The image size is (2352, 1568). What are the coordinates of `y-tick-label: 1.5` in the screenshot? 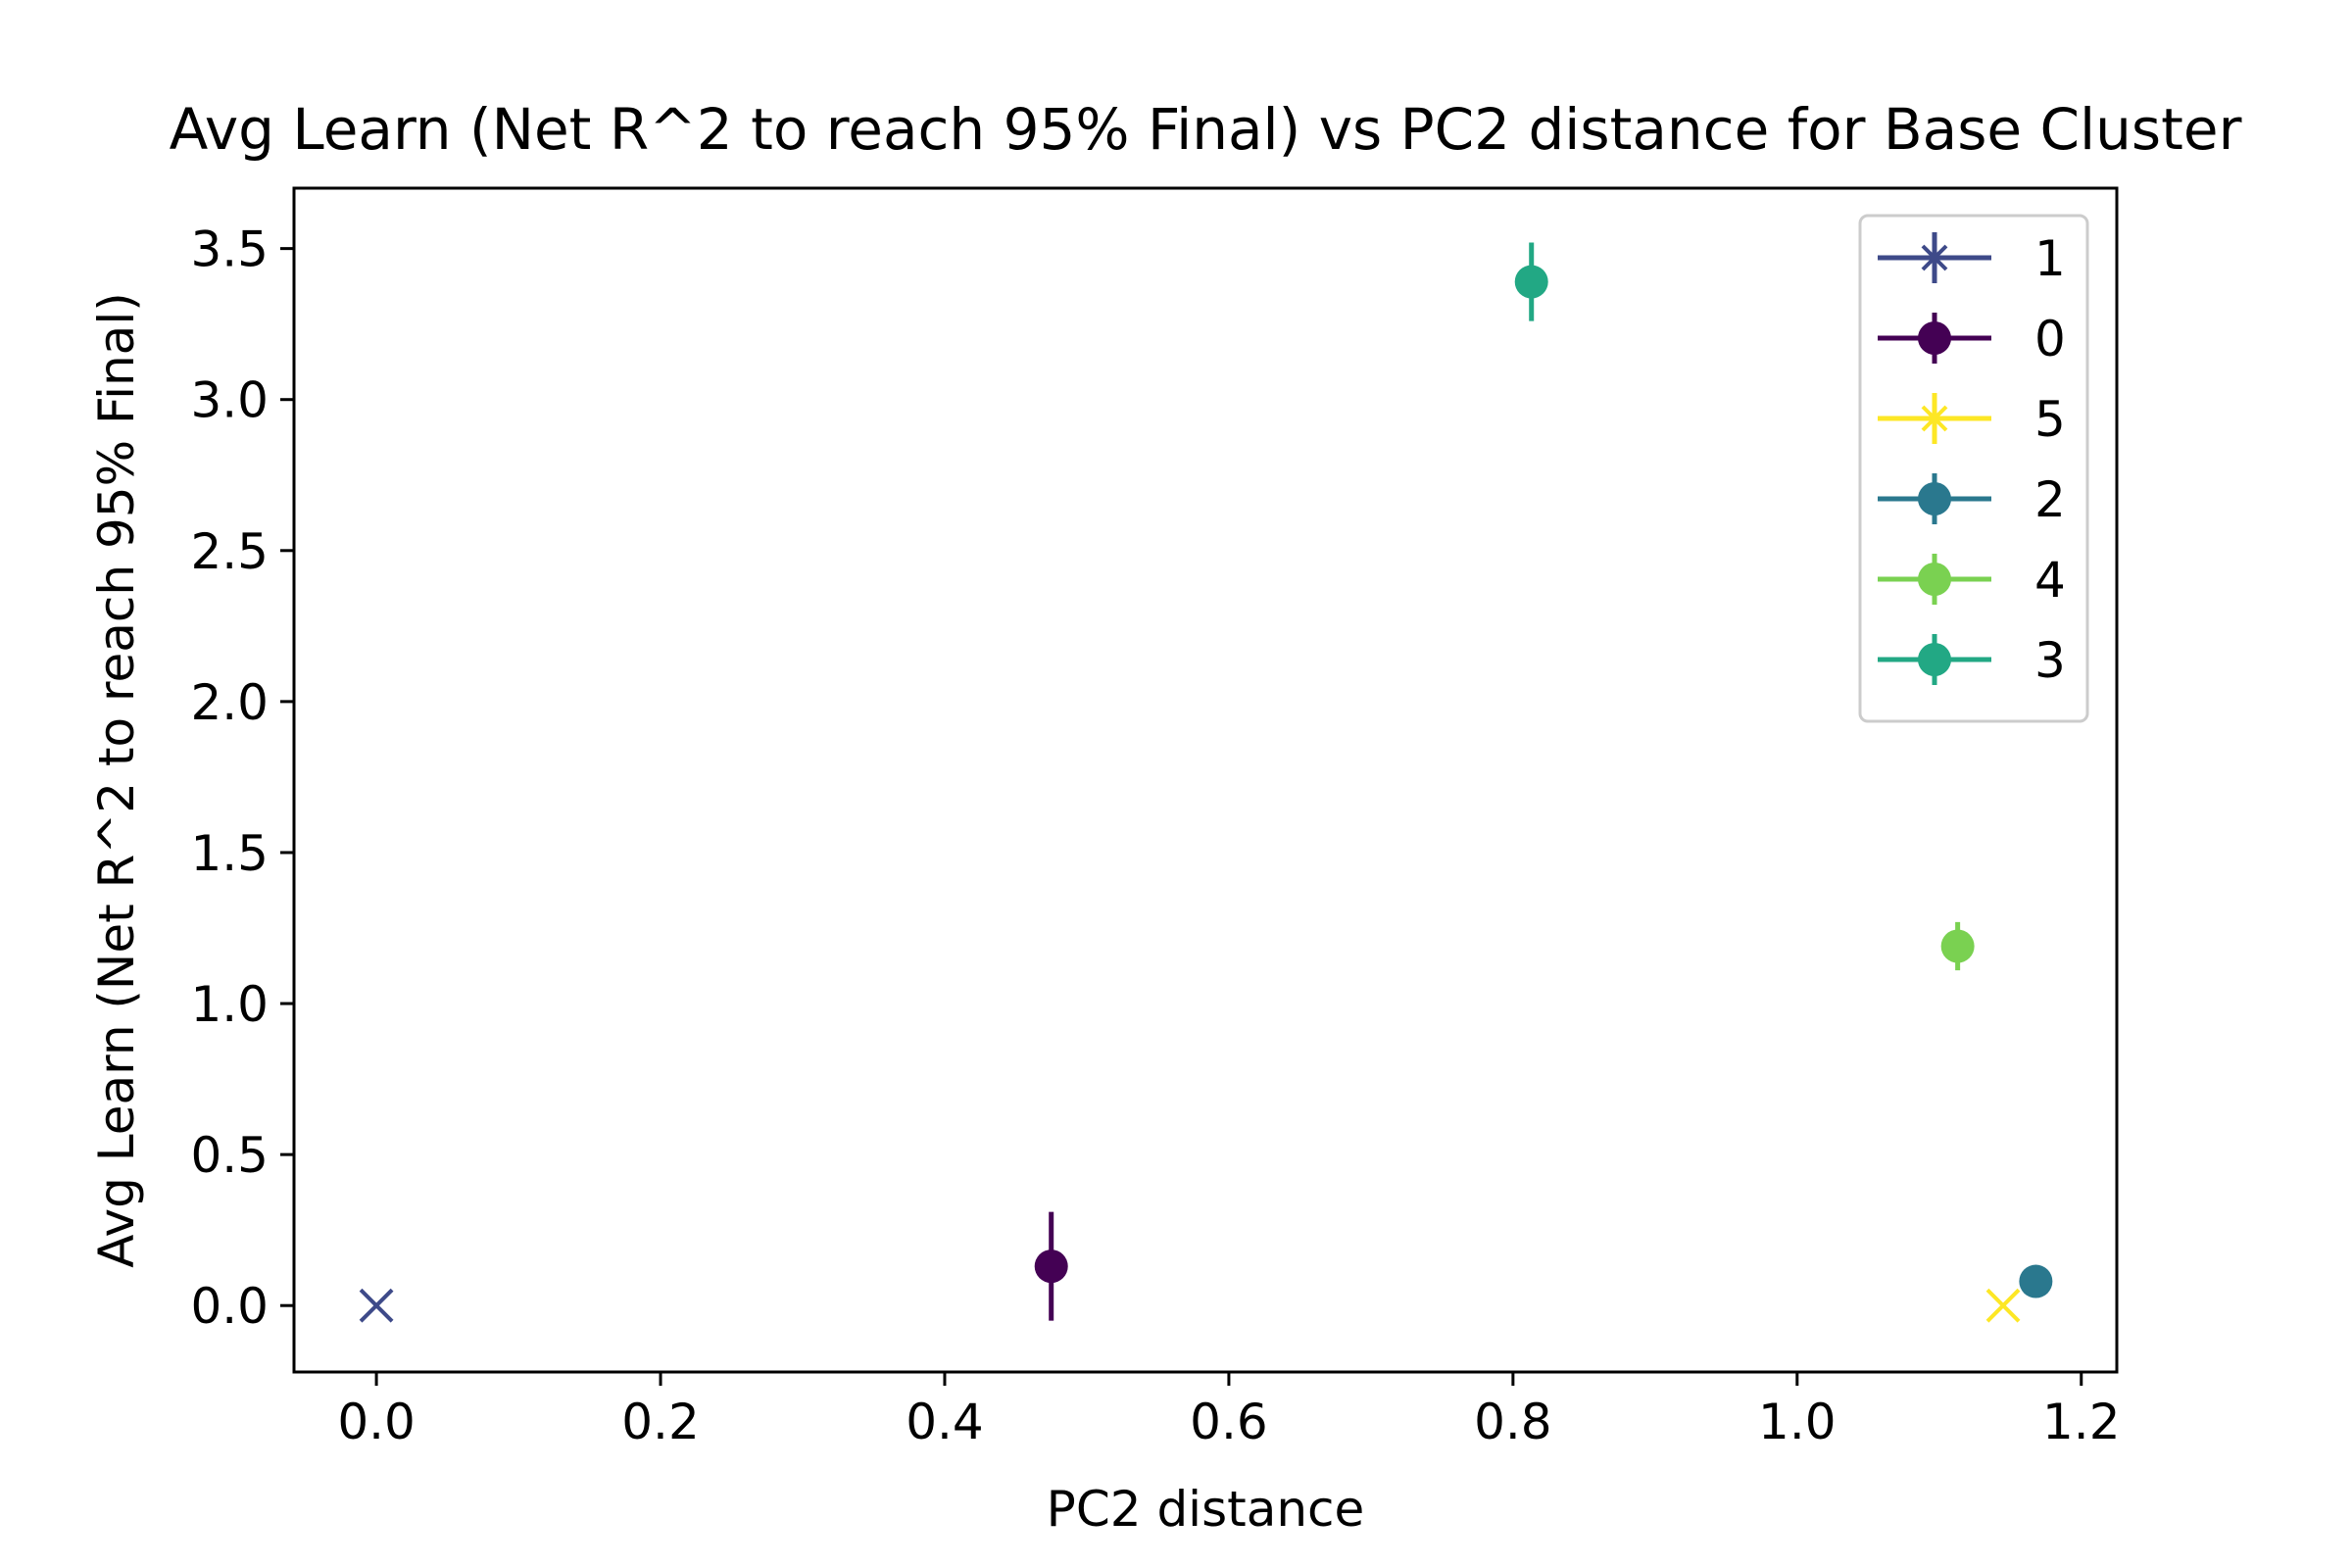 It's located at (229, 853).